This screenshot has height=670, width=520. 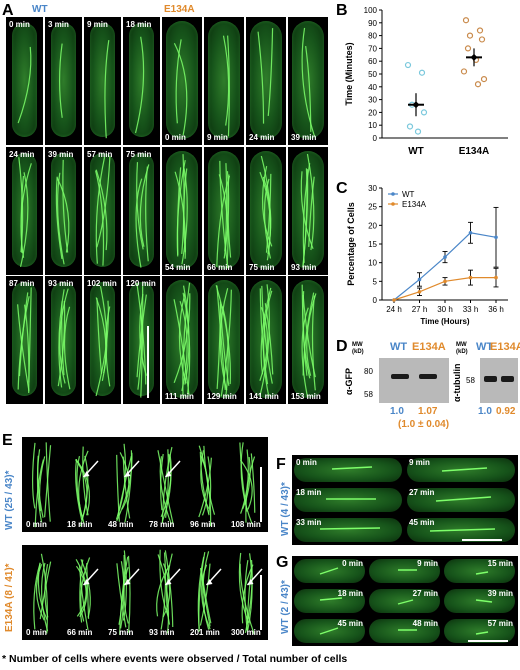 I want to click on panel-d-tub-mut-header: E134A, so click(x=505, y=347).